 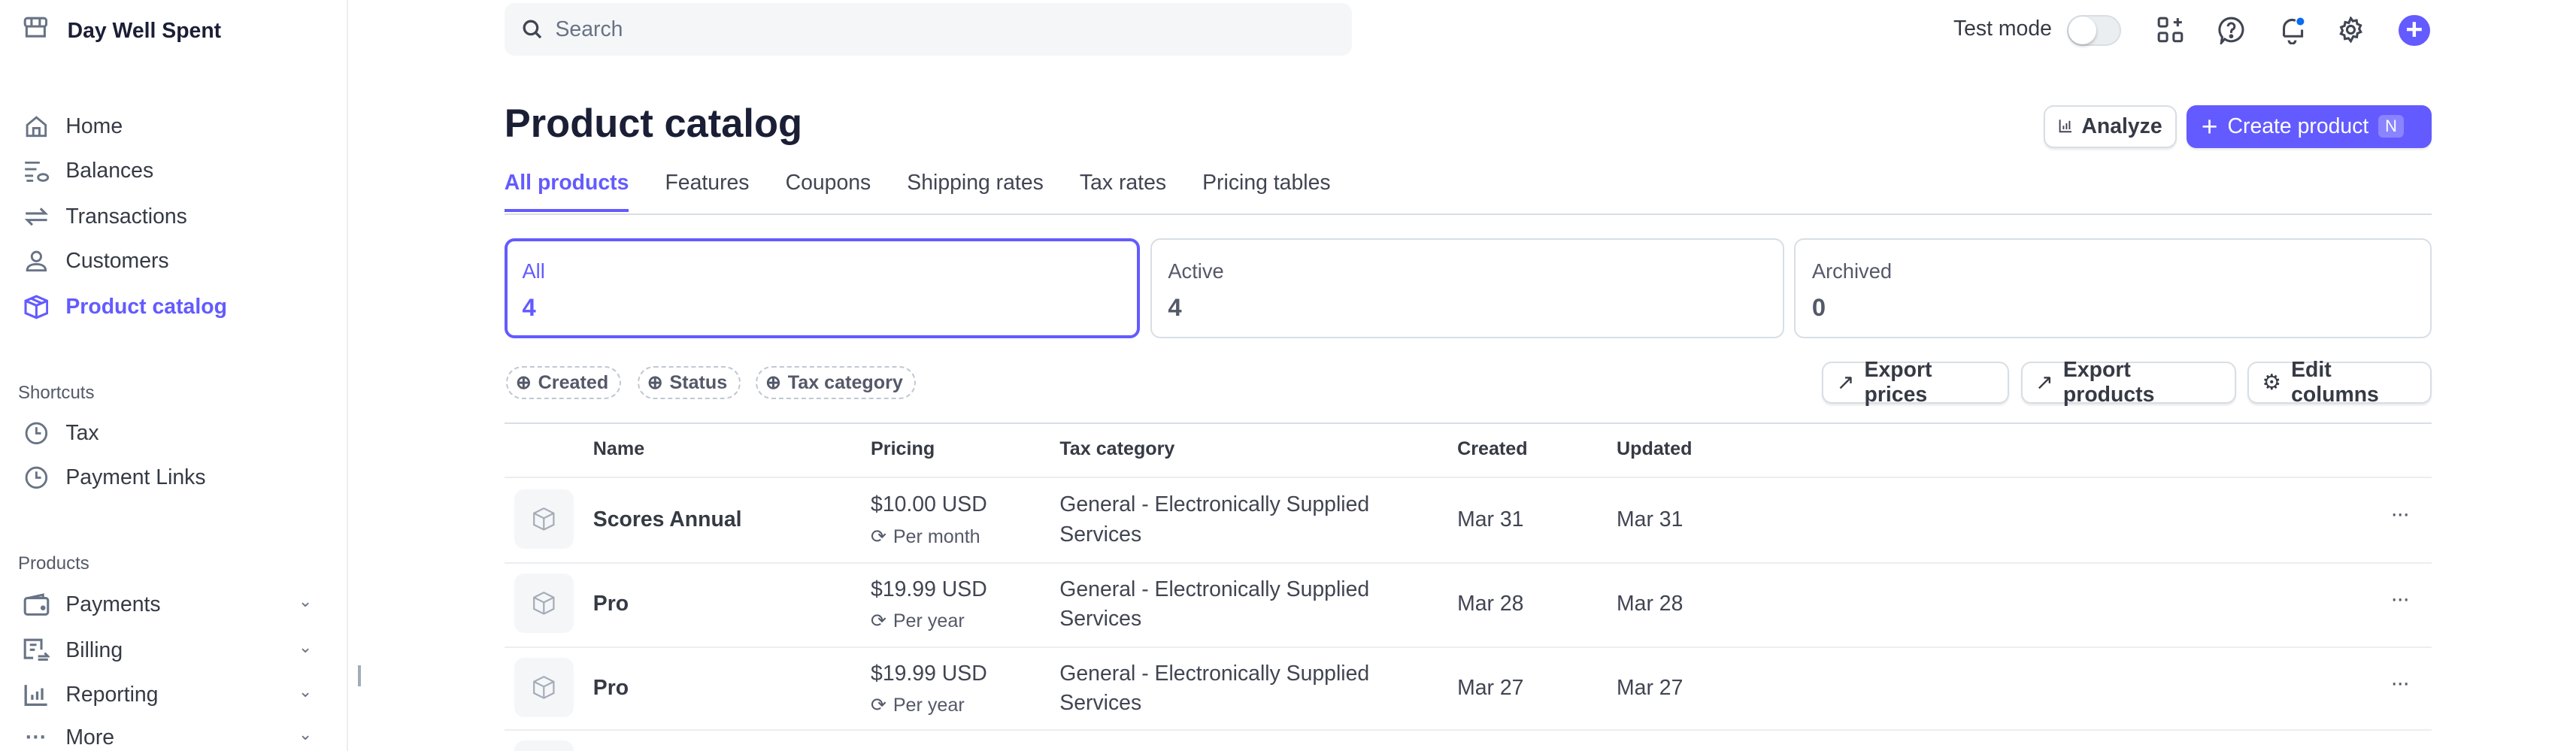 What do you see at coordinates (135, 478) in the screenshot?
I see `sidebar-item-label: Payment Links` at bounding box center [135, 478].